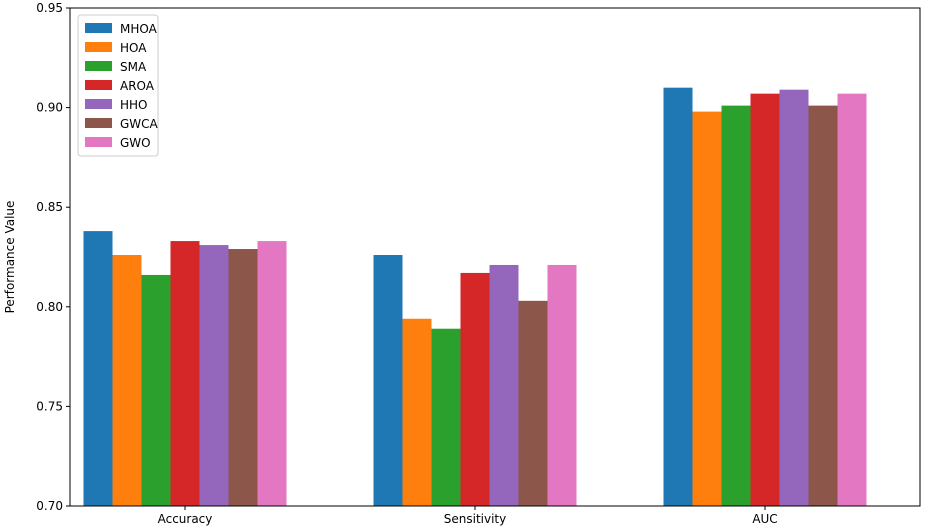  I want to click on x-axis: Accuracy Sensitivity AUC, so click(468, 516).